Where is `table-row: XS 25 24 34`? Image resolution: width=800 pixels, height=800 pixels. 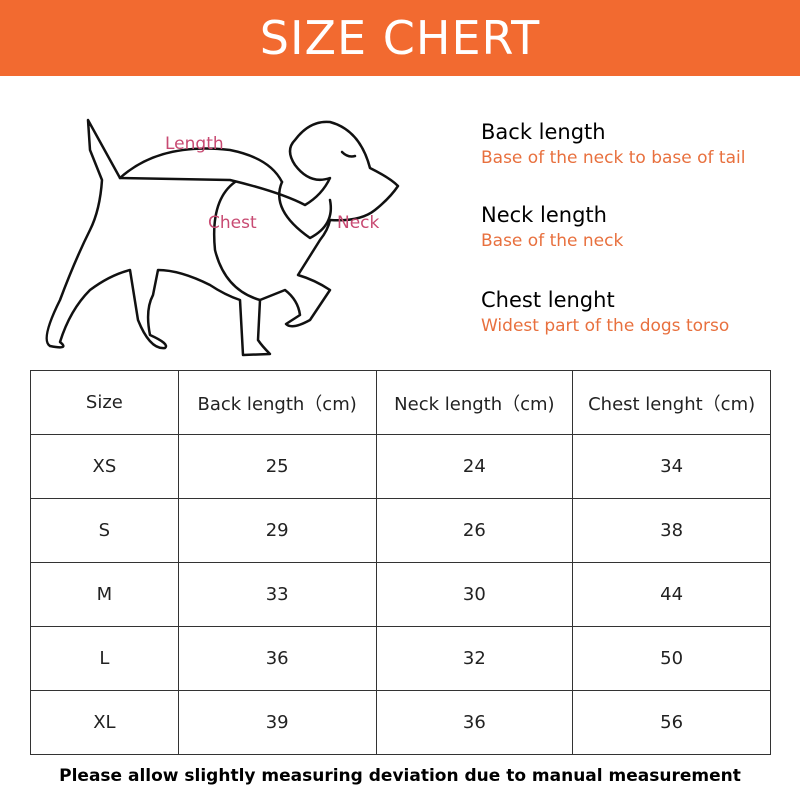
table-row: XS 25 24 34 is located at coordinates (400, 466).